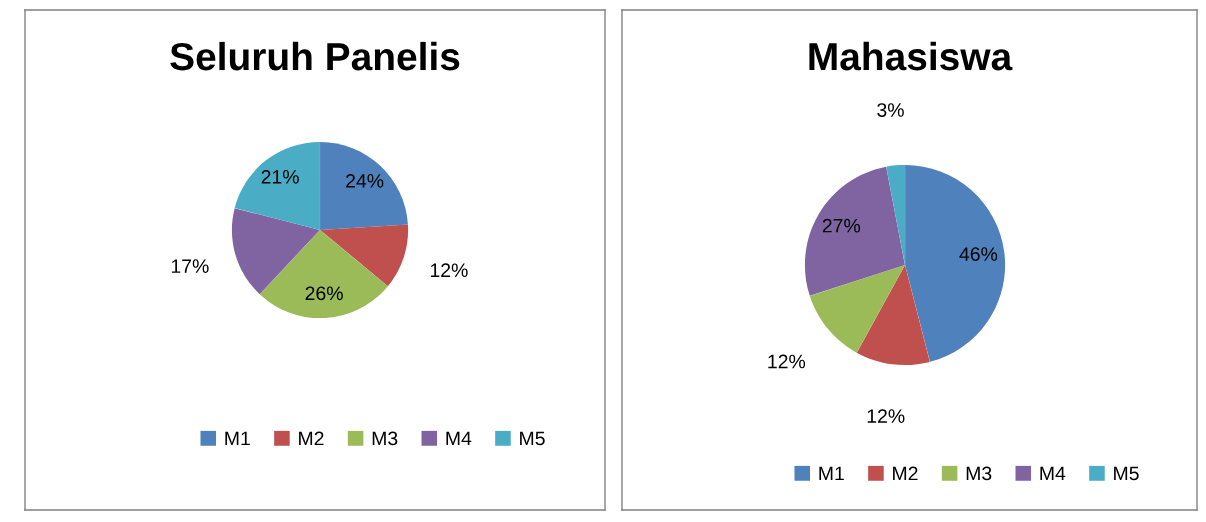  I want to click on chart-title: Seluruh Panelis, so click(315, 56).